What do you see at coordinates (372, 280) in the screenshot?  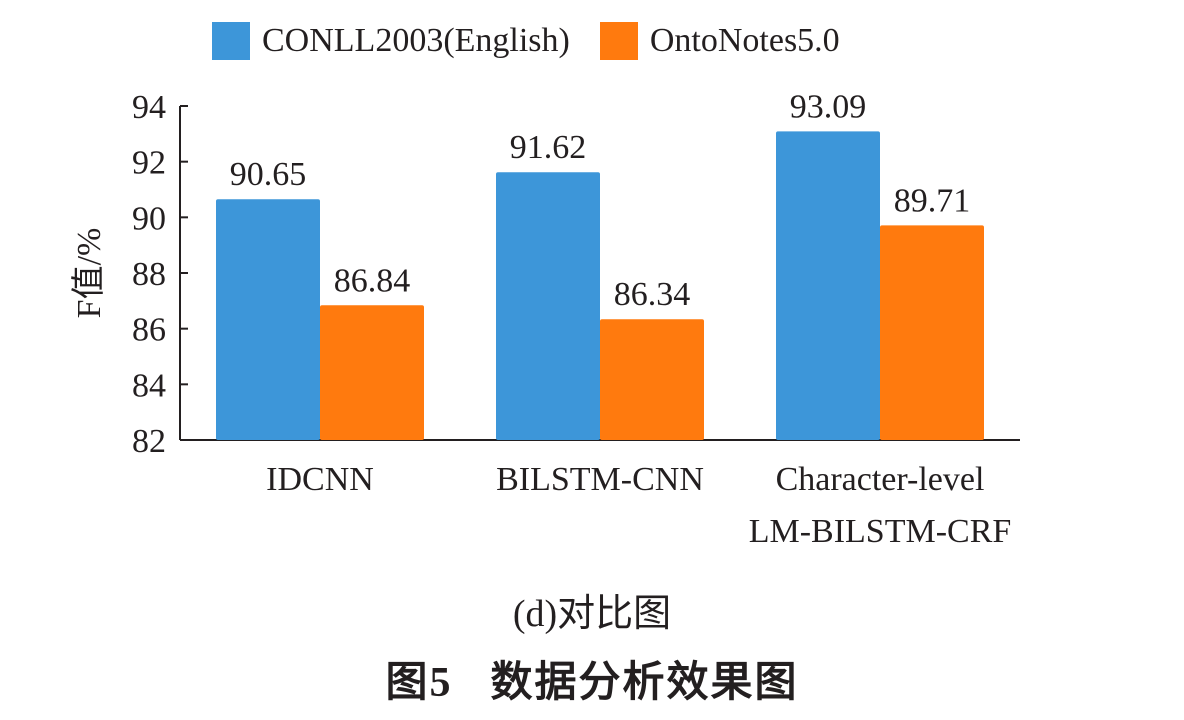 I see `data-label-series1-0: 86.84` at bounding box center [372, 280].